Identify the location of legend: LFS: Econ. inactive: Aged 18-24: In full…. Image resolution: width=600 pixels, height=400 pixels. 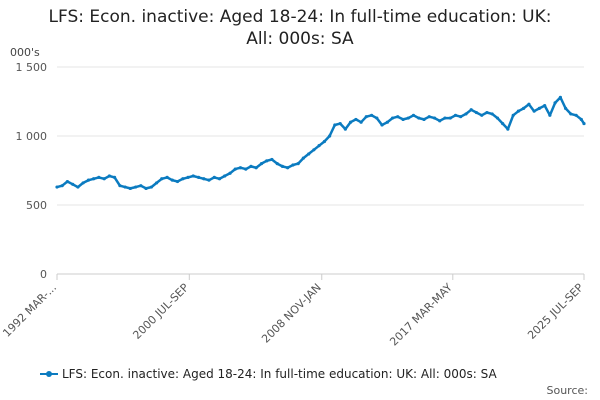
(268, 374).